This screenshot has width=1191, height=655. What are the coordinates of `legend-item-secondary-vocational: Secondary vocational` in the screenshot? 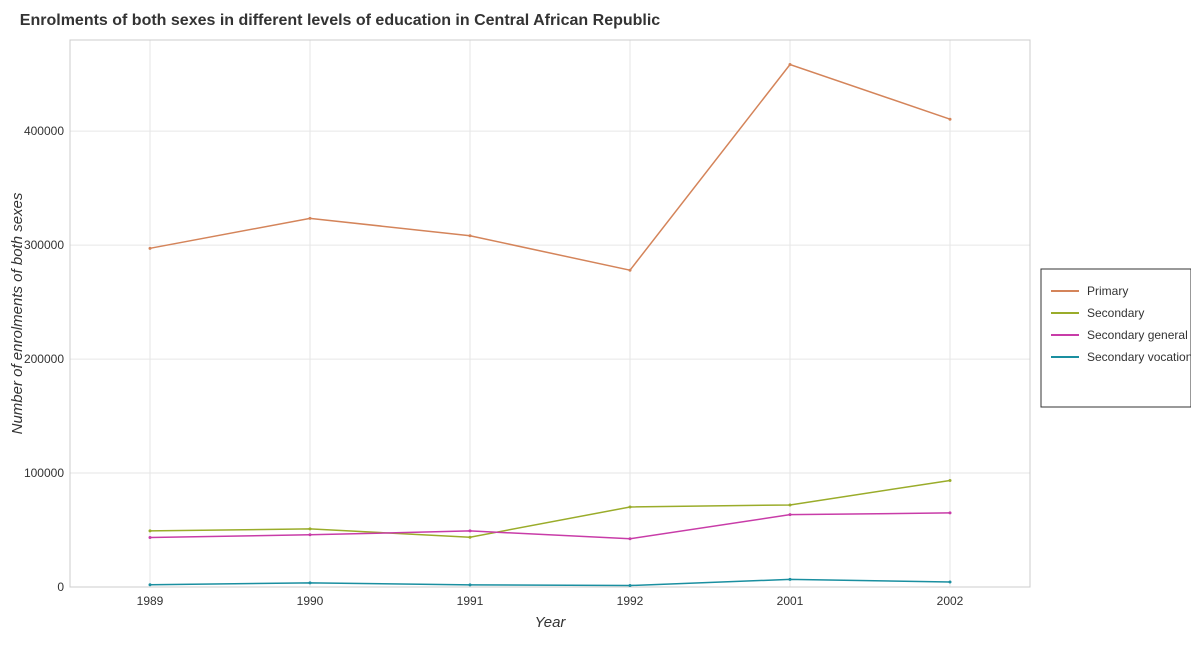 It's located at (1121, 357).